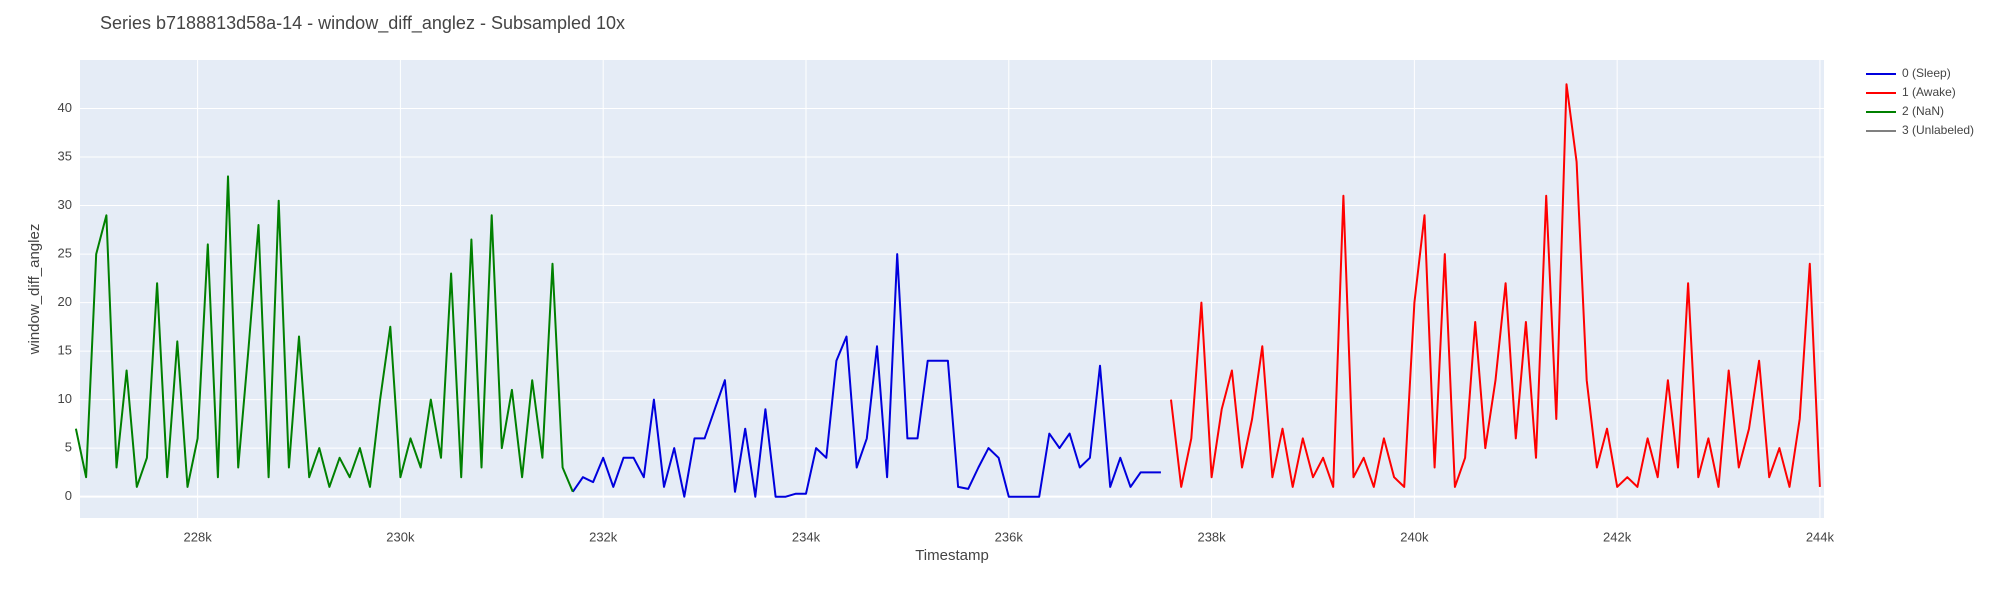 This screenshot has height=605, width=2000. Describe the element at coordinates (34, 290) in the screenshot. I see `y-axis-title: window_diff_anglez` at that location.